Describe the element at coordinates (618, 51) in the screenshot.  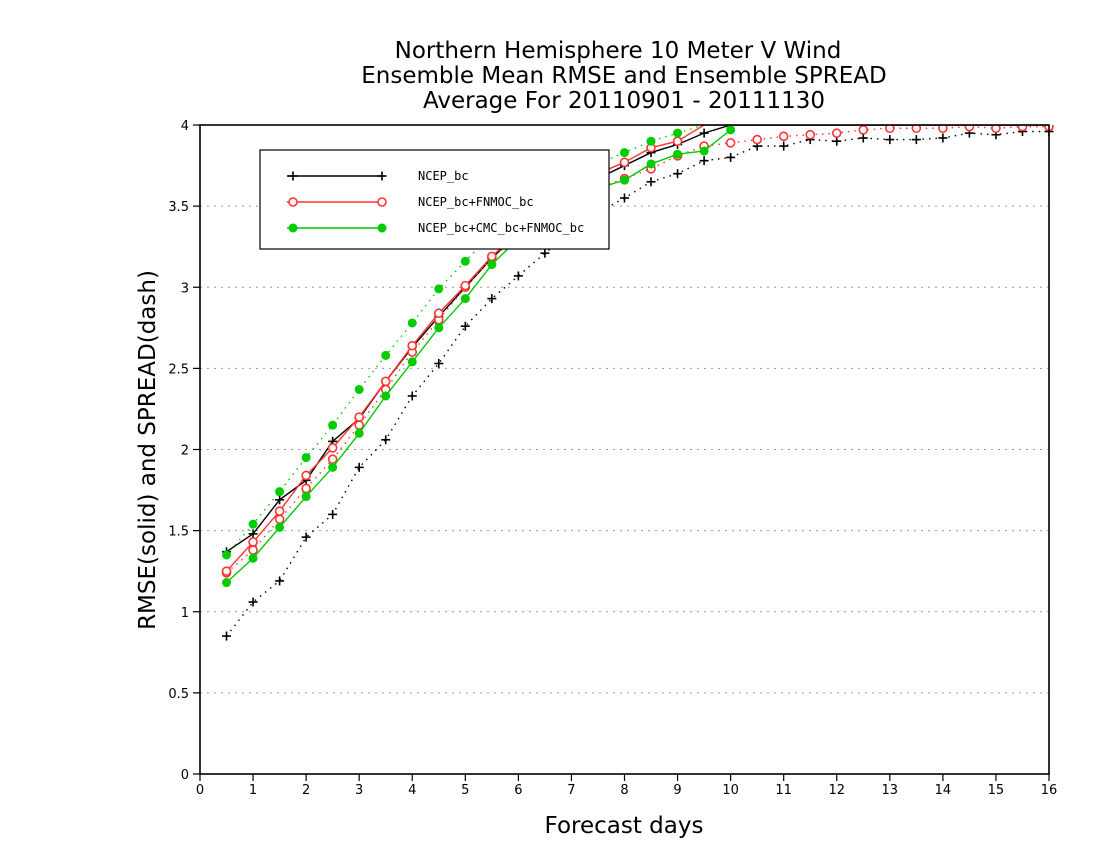
I see `title-line-1: Northern Hemisphere 10 Meter V Wind` at that location.